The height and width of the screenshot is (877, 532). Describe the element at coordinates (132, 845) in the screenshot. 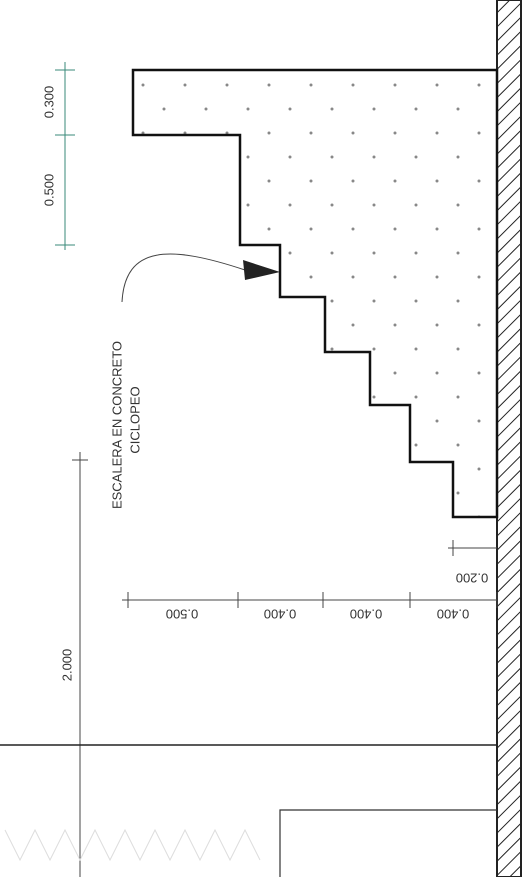

I see `ground-texture` at that location.